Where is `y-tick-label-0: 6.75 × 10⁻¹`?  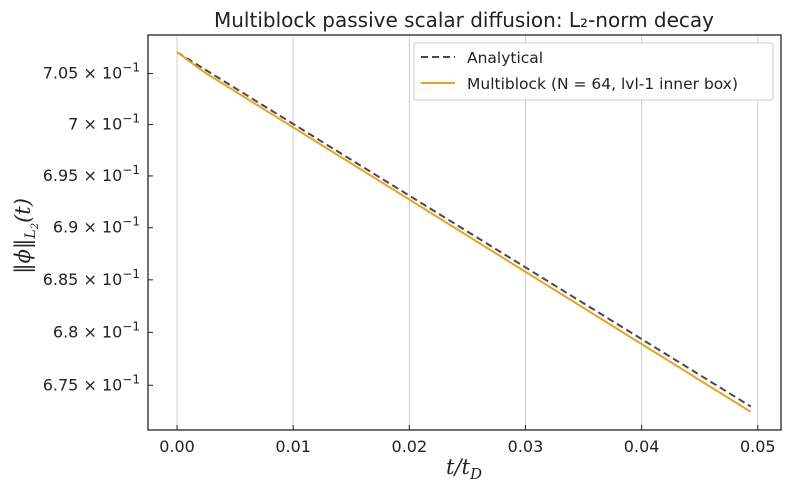
y-tick-label-0: 6.75 × 10⁻¹ is located at coordinates (91, 383).